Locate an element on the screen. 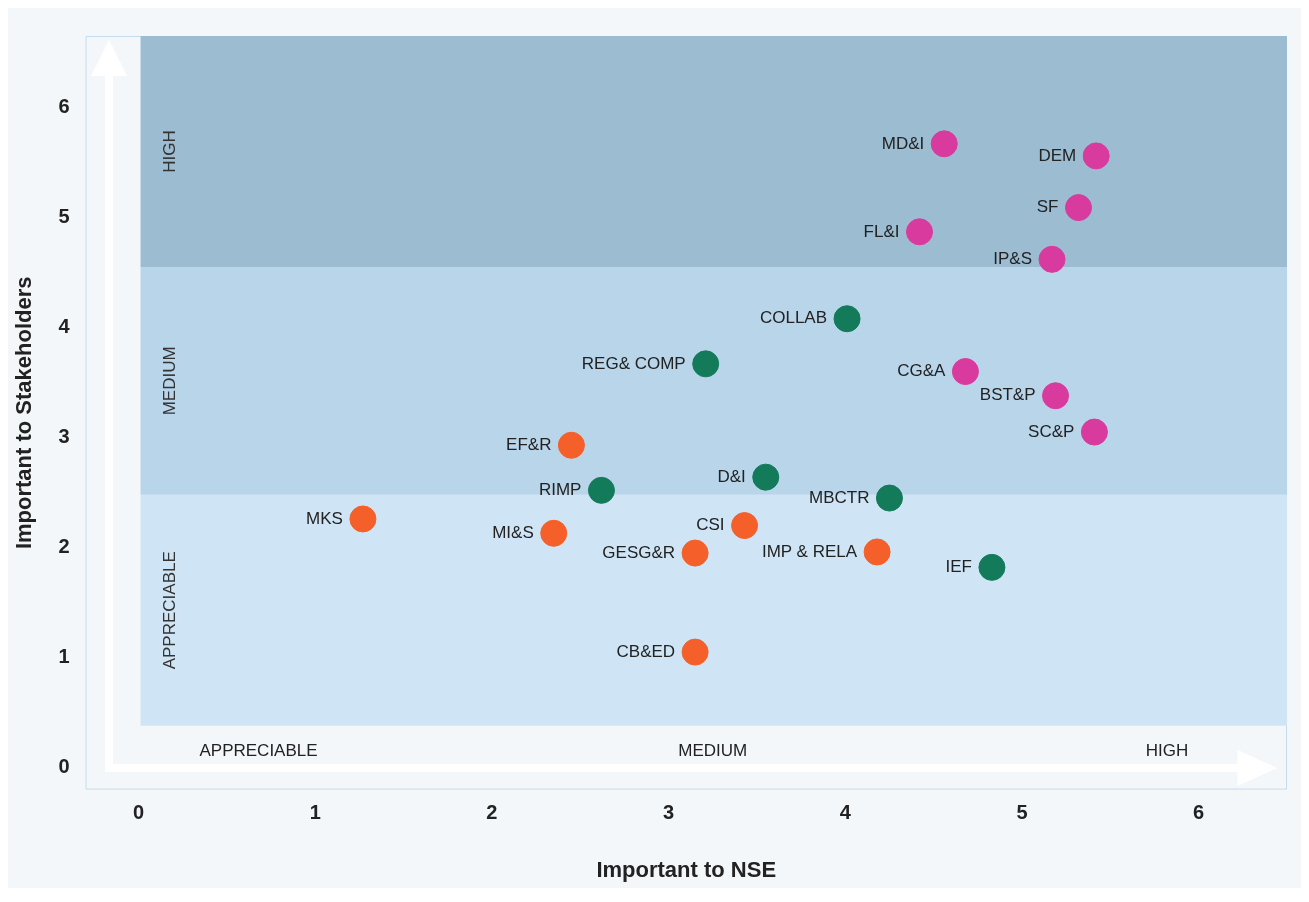 This screenshot has width=1309, height=902. annotation: DEM is located at coordinates (1057, 155).